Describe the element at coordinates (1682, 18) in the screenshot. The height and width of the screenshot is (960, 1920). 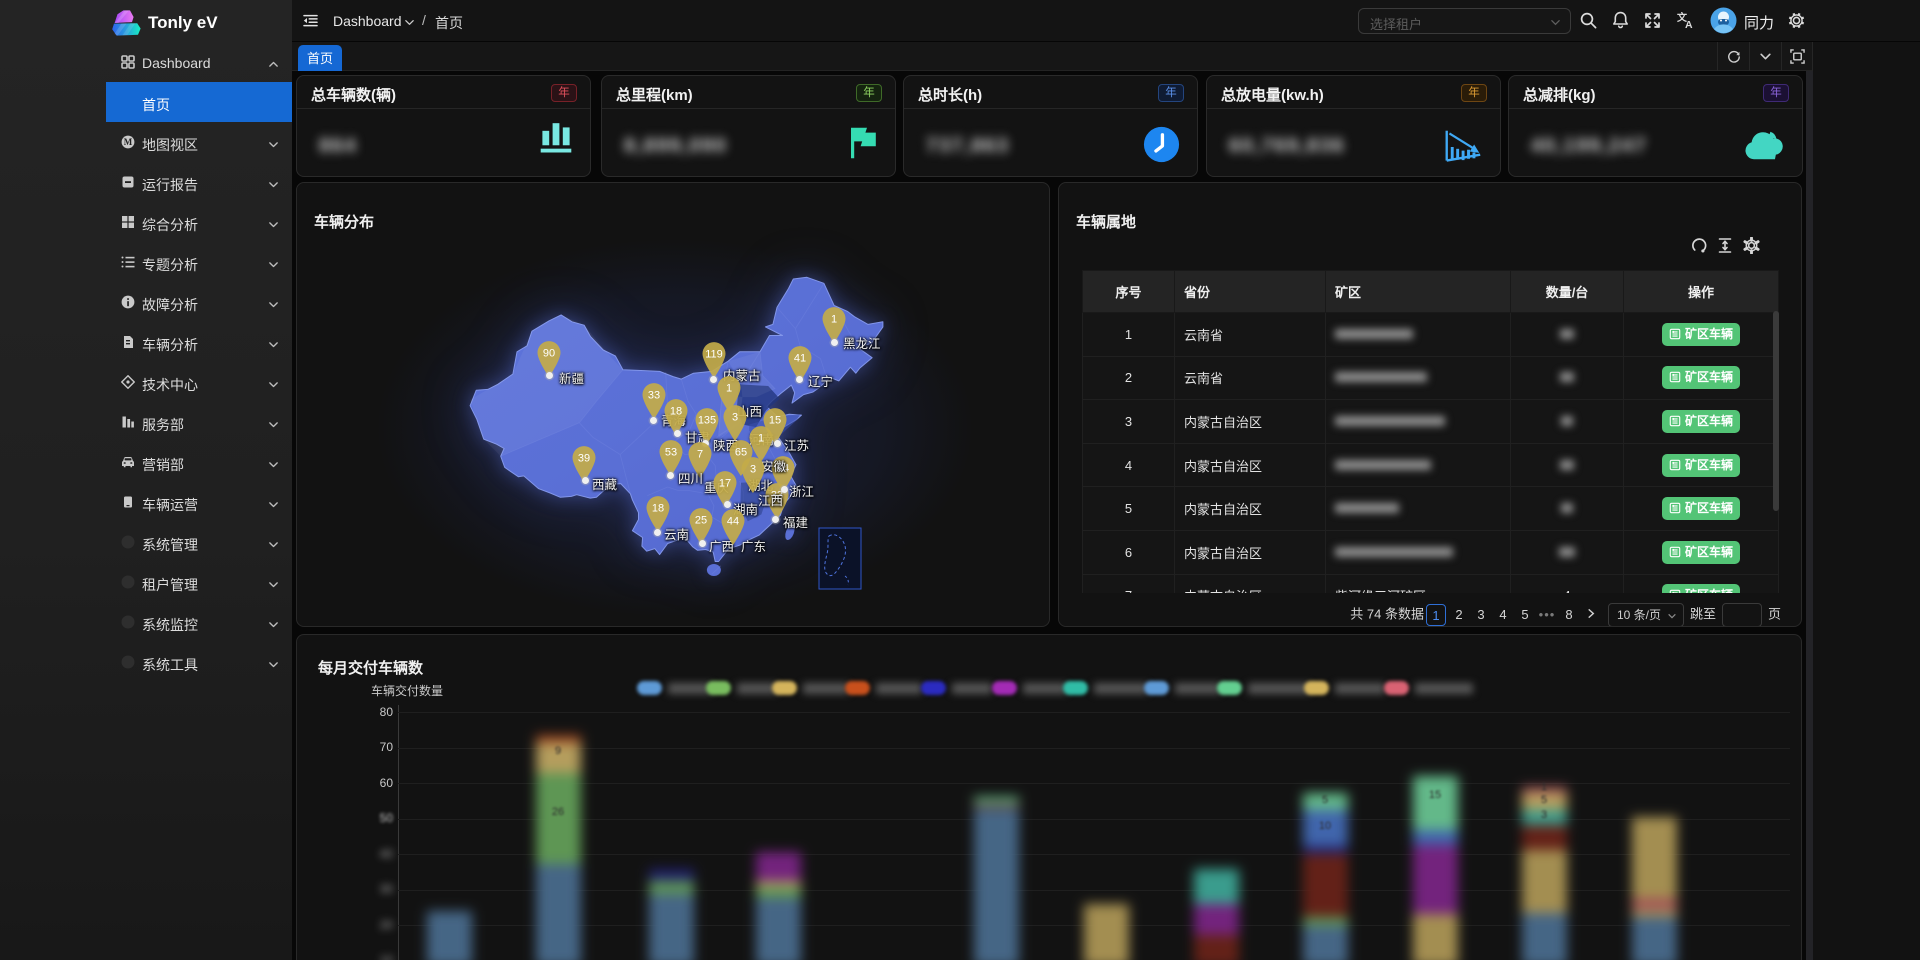
I see `svg-text: 文` at that location.